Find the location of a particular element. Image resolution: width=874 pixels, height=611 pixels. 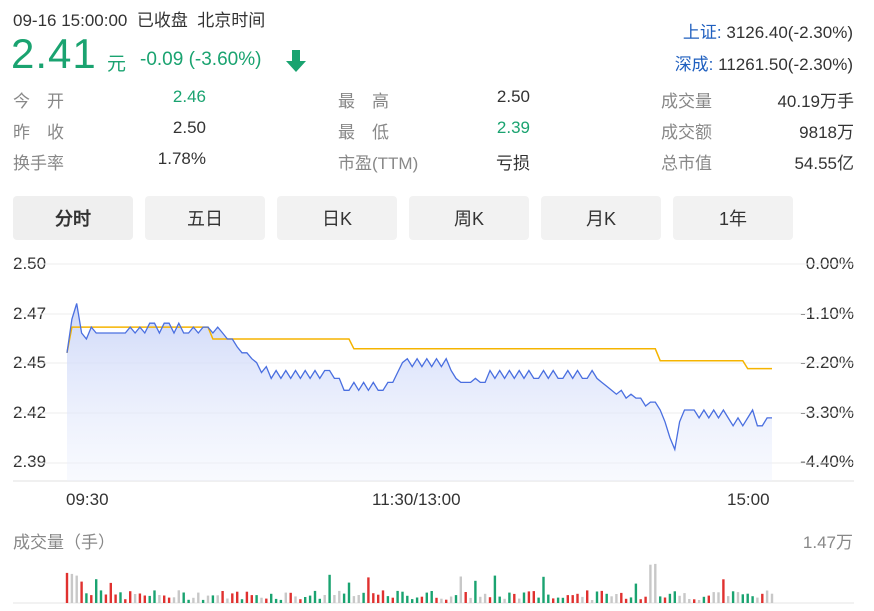

tab-monthly-k: 月K is located at coordinates (601, 218).